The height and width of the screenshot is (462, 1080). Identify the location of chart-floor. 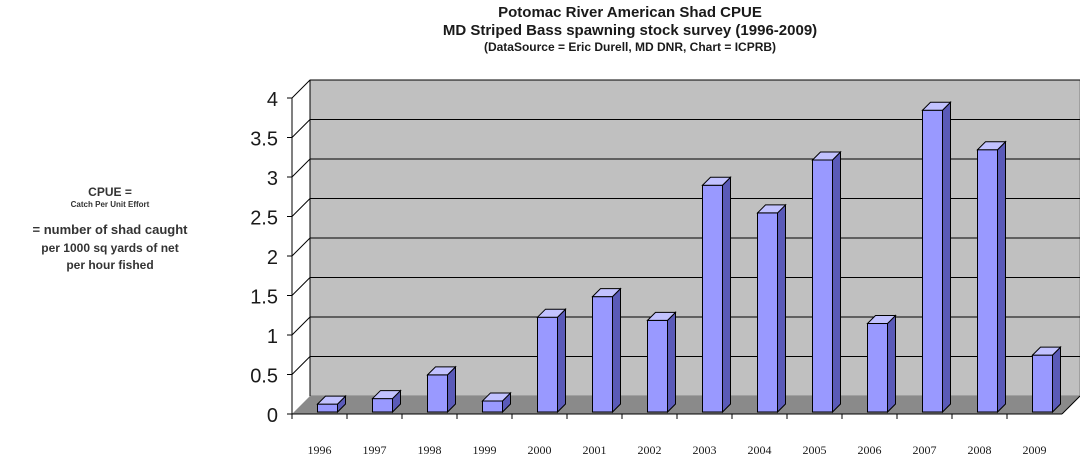
(686, 405).